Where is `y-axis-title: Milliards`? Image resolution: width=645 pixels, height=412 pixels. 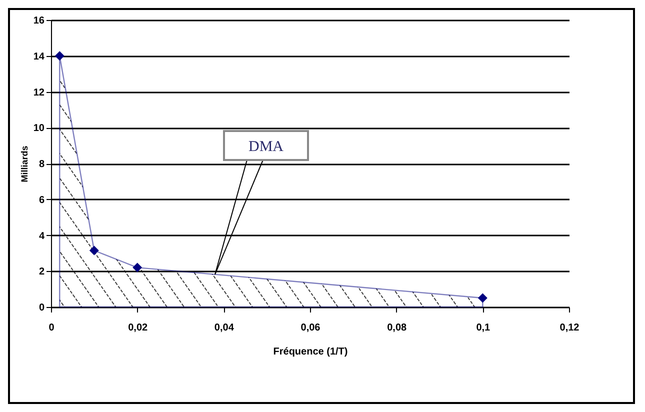
y-axis-title: Milliards is located at coordinates (24, 164).